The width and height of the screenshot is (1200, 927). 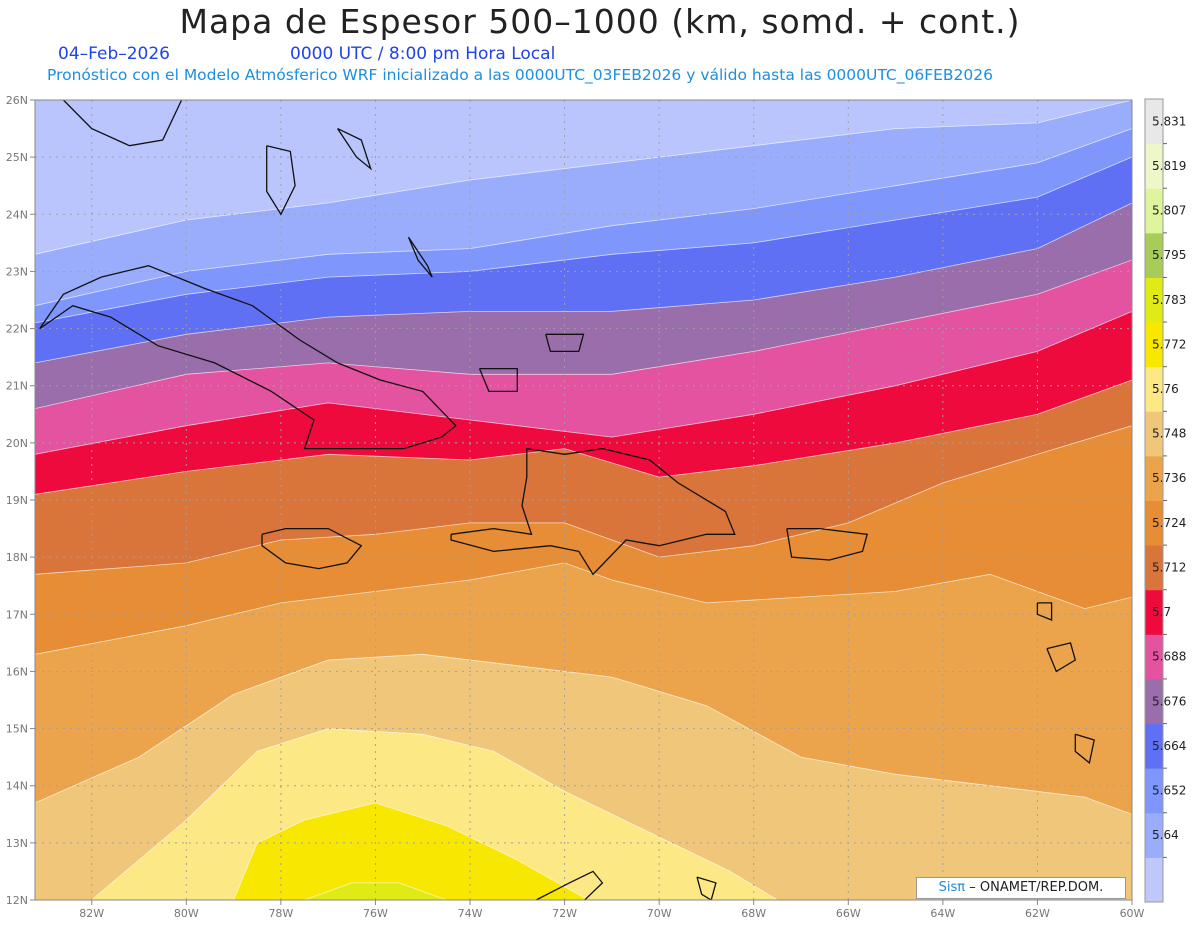 I want to click on lon-tick-label: 82W, so click(x=91, y=913).